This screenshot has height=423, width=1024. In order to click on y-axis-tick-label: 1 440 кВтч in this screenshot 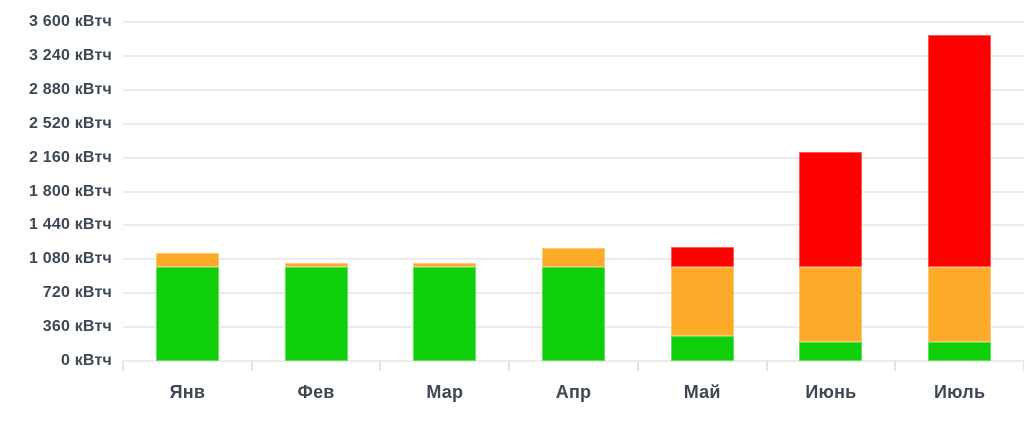, I will do `click(70, 225)`.